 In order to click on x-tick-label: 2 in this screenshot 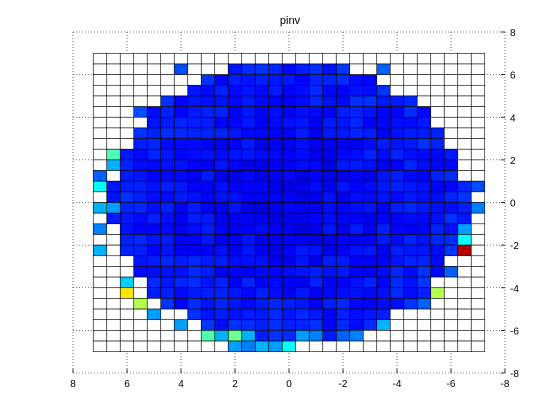, I will do `click(235, 384)`.